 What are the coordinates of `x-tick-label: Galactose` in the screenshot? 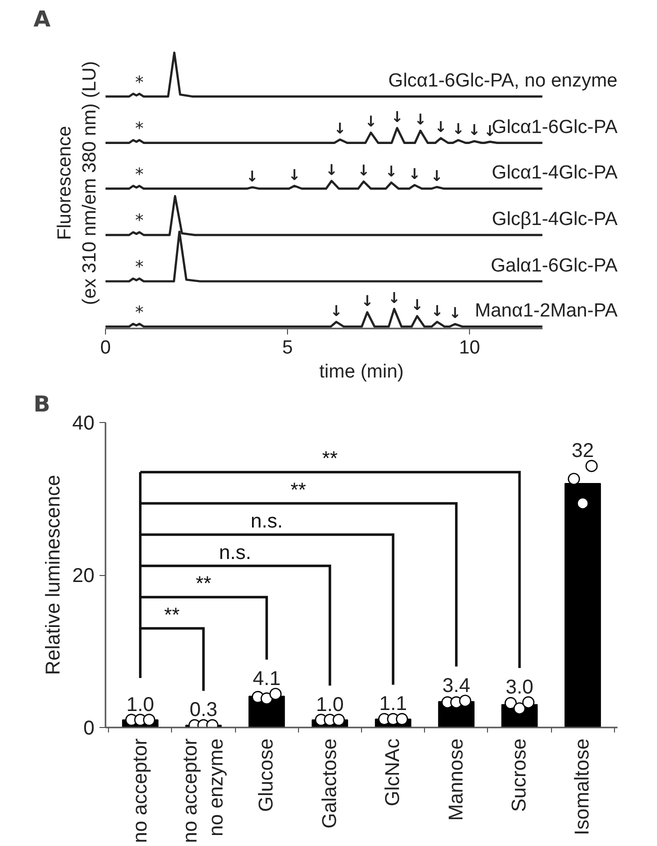 It's located at (329, 783).